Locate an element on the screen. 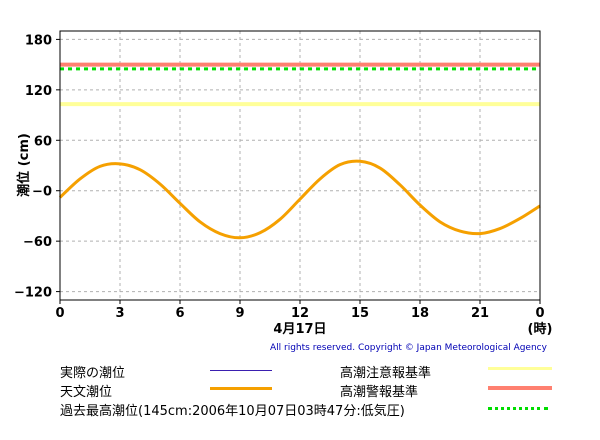 This screenshot has width=600, height=440. legend-record-label: 過去最高潮位(145cm:2006年10月07日03時47分:低気圧) is located at coordinates (232, 411).